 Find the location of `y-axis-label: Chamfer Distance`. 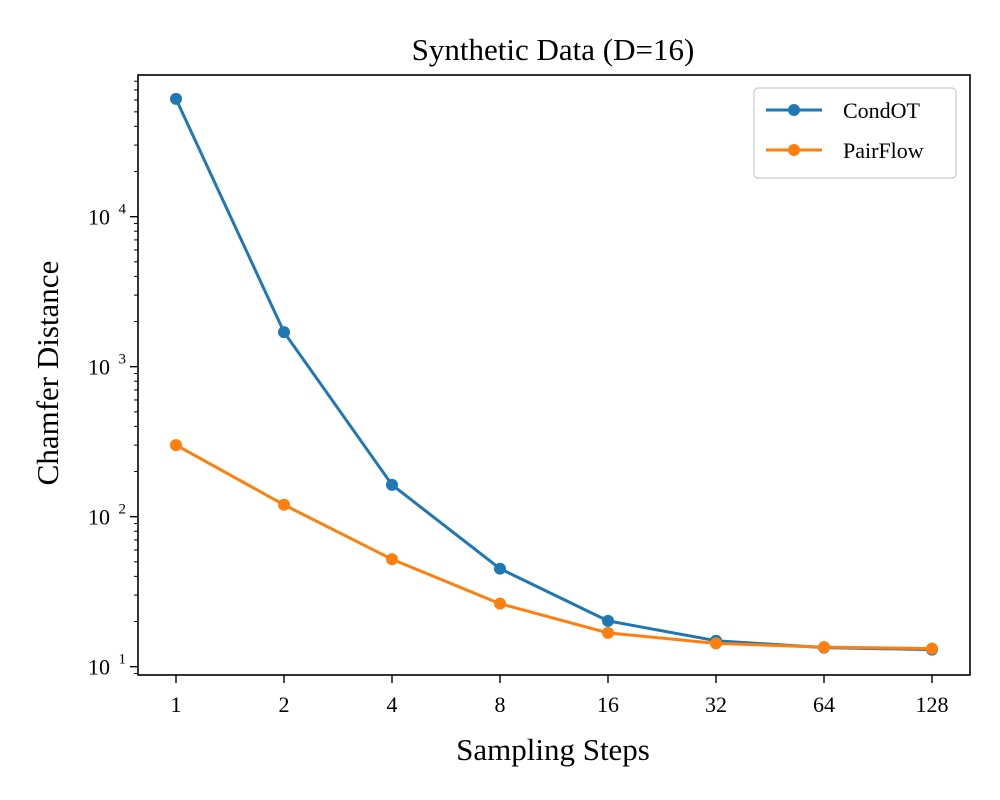

y-axis-label: Chamfer Distance is located at coordinates (47, 373).